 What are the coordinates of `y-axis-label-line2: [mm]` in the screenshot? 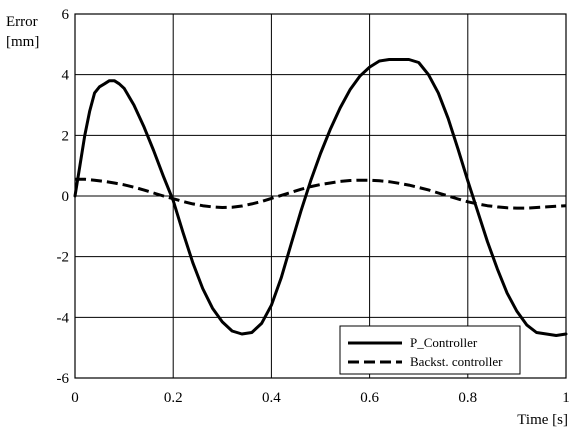 It's located at (22, 42).